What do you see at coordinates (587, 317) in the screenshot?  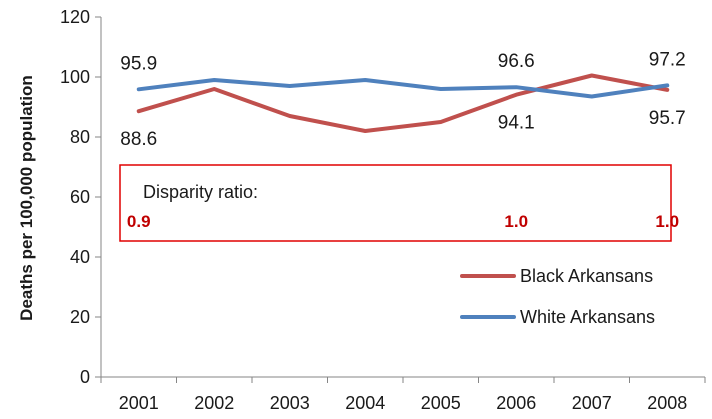 I see `legend-label-white-arkansans: White Arkansans` at bounding box center [587, 317].